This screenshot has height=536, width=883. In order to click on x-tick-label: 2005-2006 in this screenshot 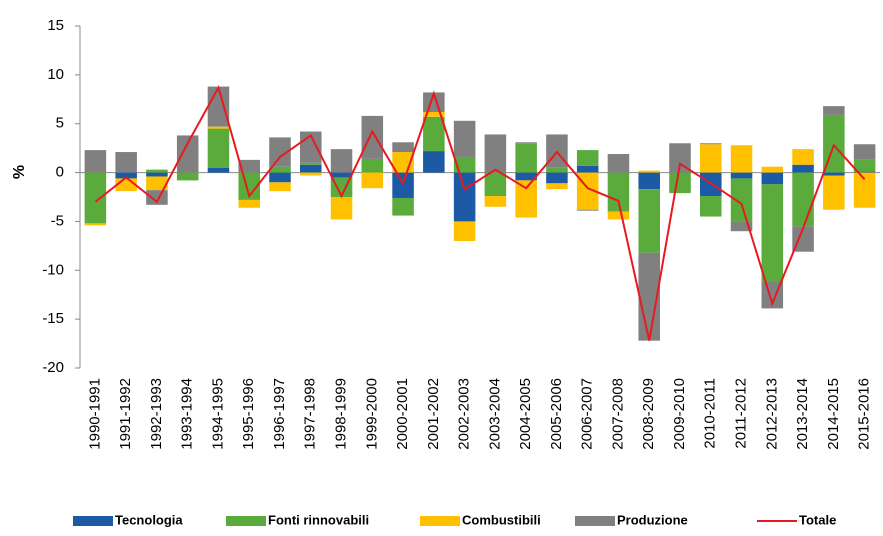, I will do `click(556, 414)`.